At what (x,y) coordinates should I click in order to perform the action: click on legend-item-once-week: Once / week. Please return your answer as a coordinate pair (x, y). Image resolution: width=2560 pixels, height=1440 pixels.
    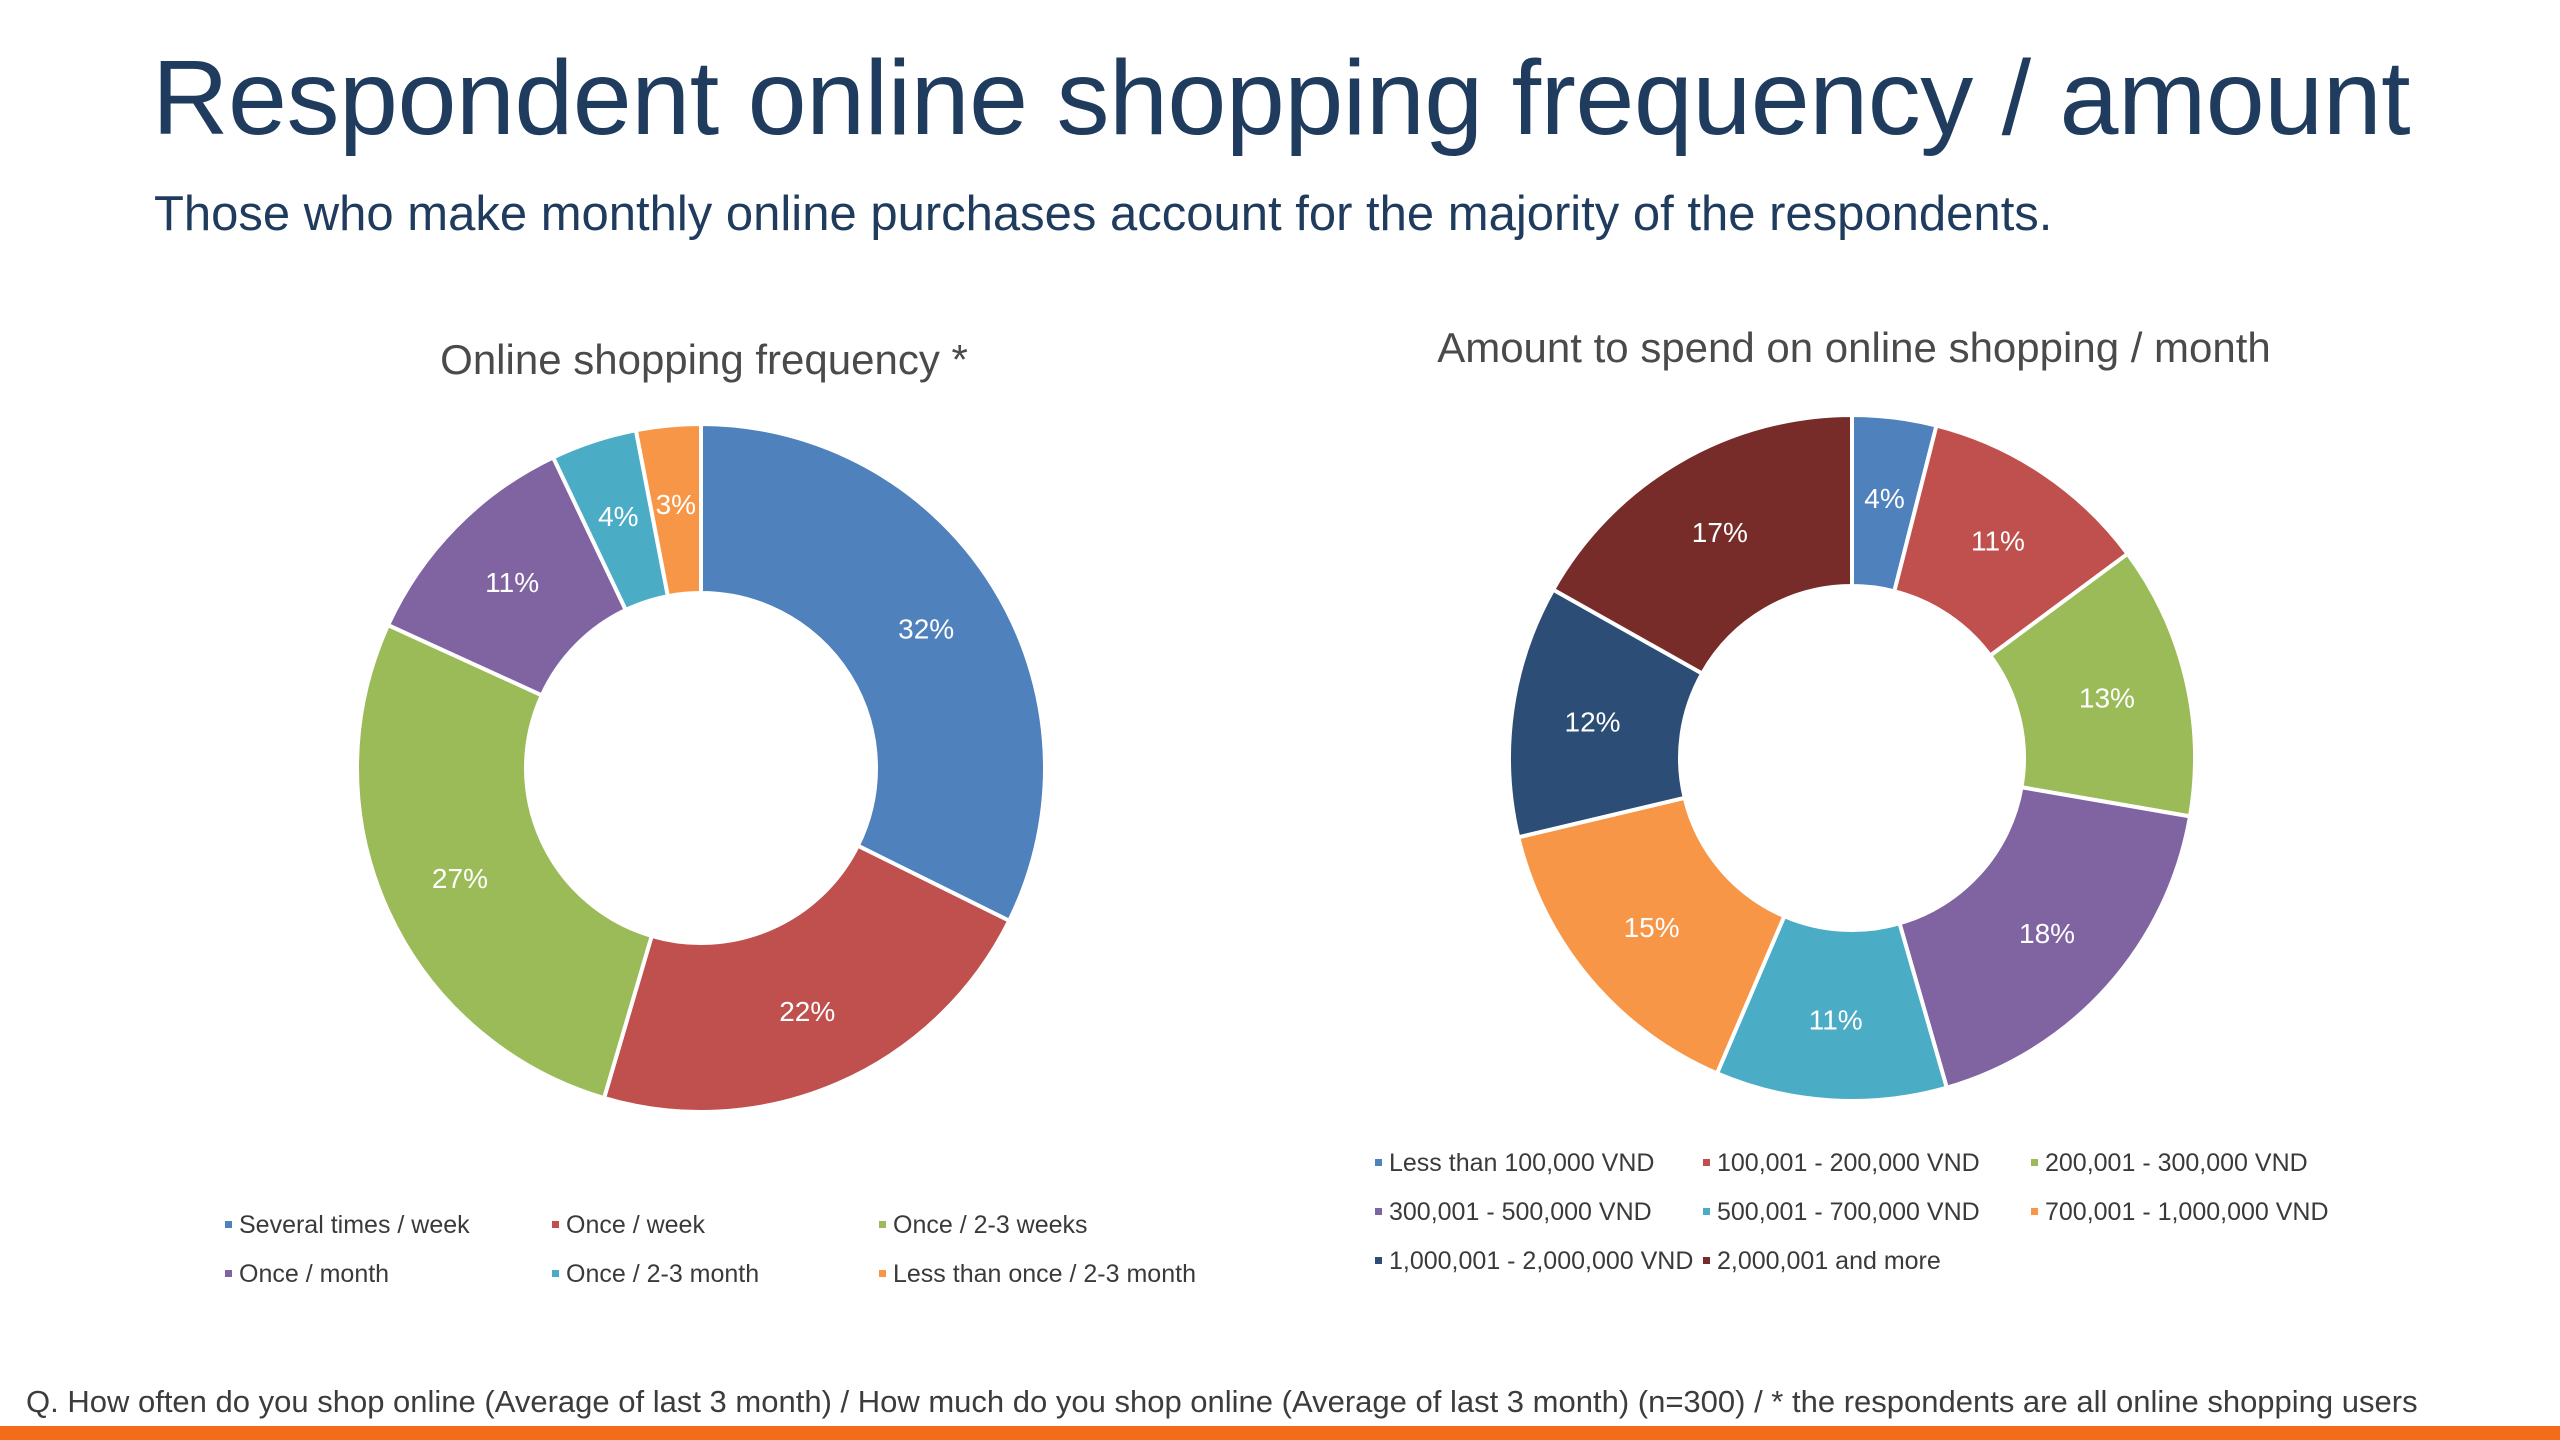
    Looking at the image, I should click on (628, 1225).